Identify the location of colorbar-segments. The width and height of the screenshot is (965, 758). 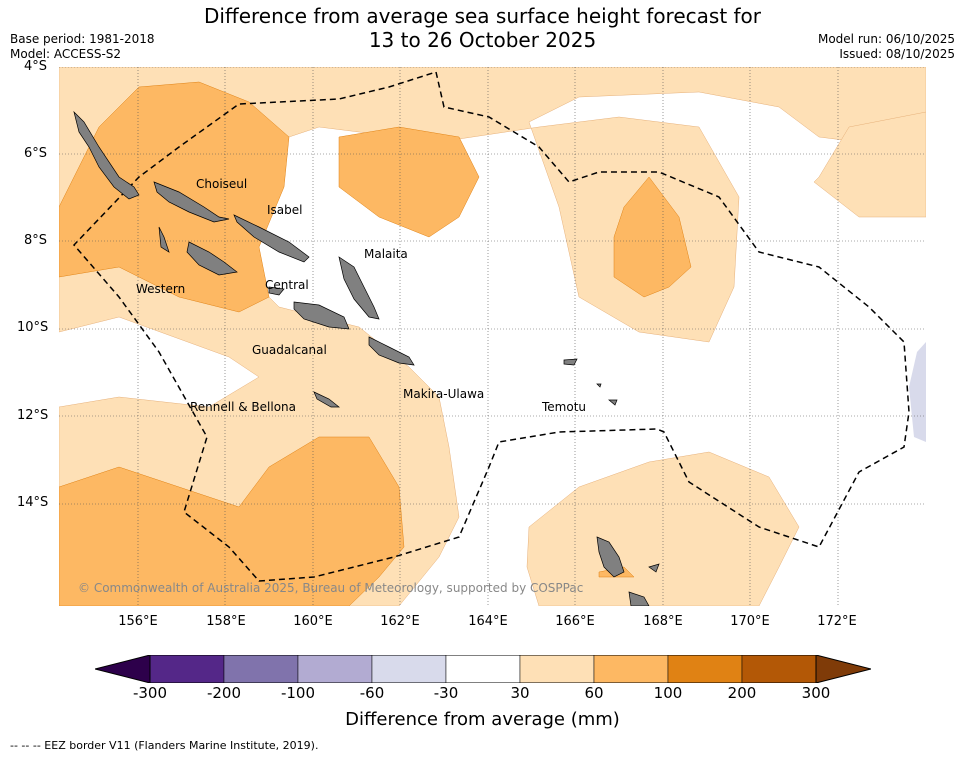
(483, 669).